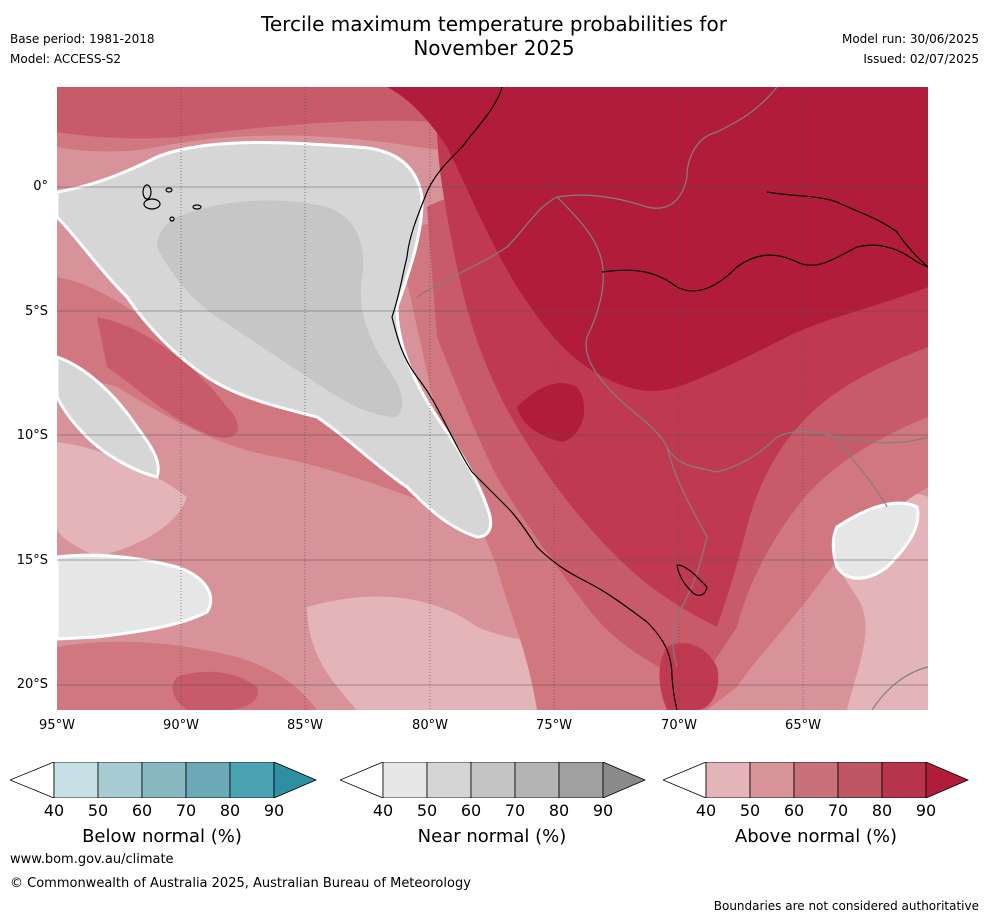 This screenshot has width=988, height=919. Describe the element at coordinates (383, 810) in the screenshot. I see `tick-near-40: 40` at that location.